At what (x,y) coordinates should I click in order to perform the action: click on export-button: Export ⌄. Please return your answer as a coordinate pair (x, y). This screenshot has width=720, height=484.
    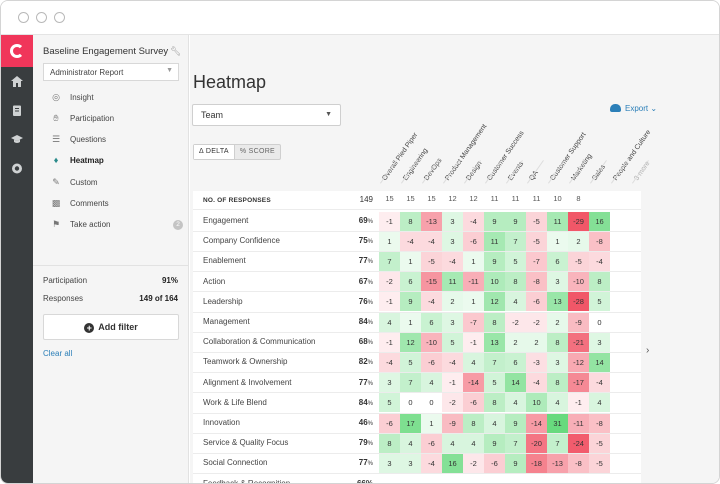
    Looking at the image, I should click on (633, 108).